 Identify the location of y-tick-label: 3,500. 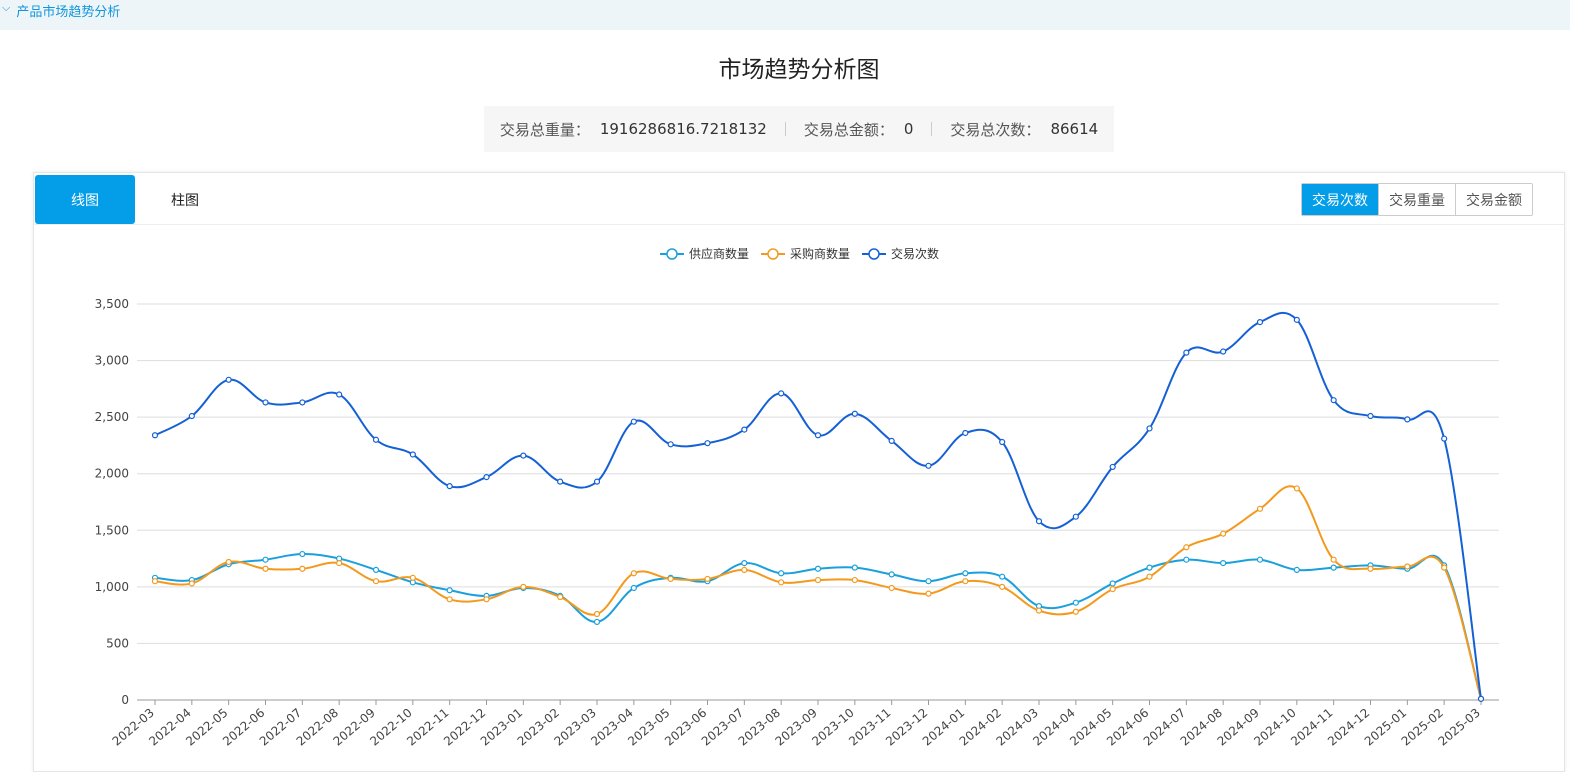
(112, 304).